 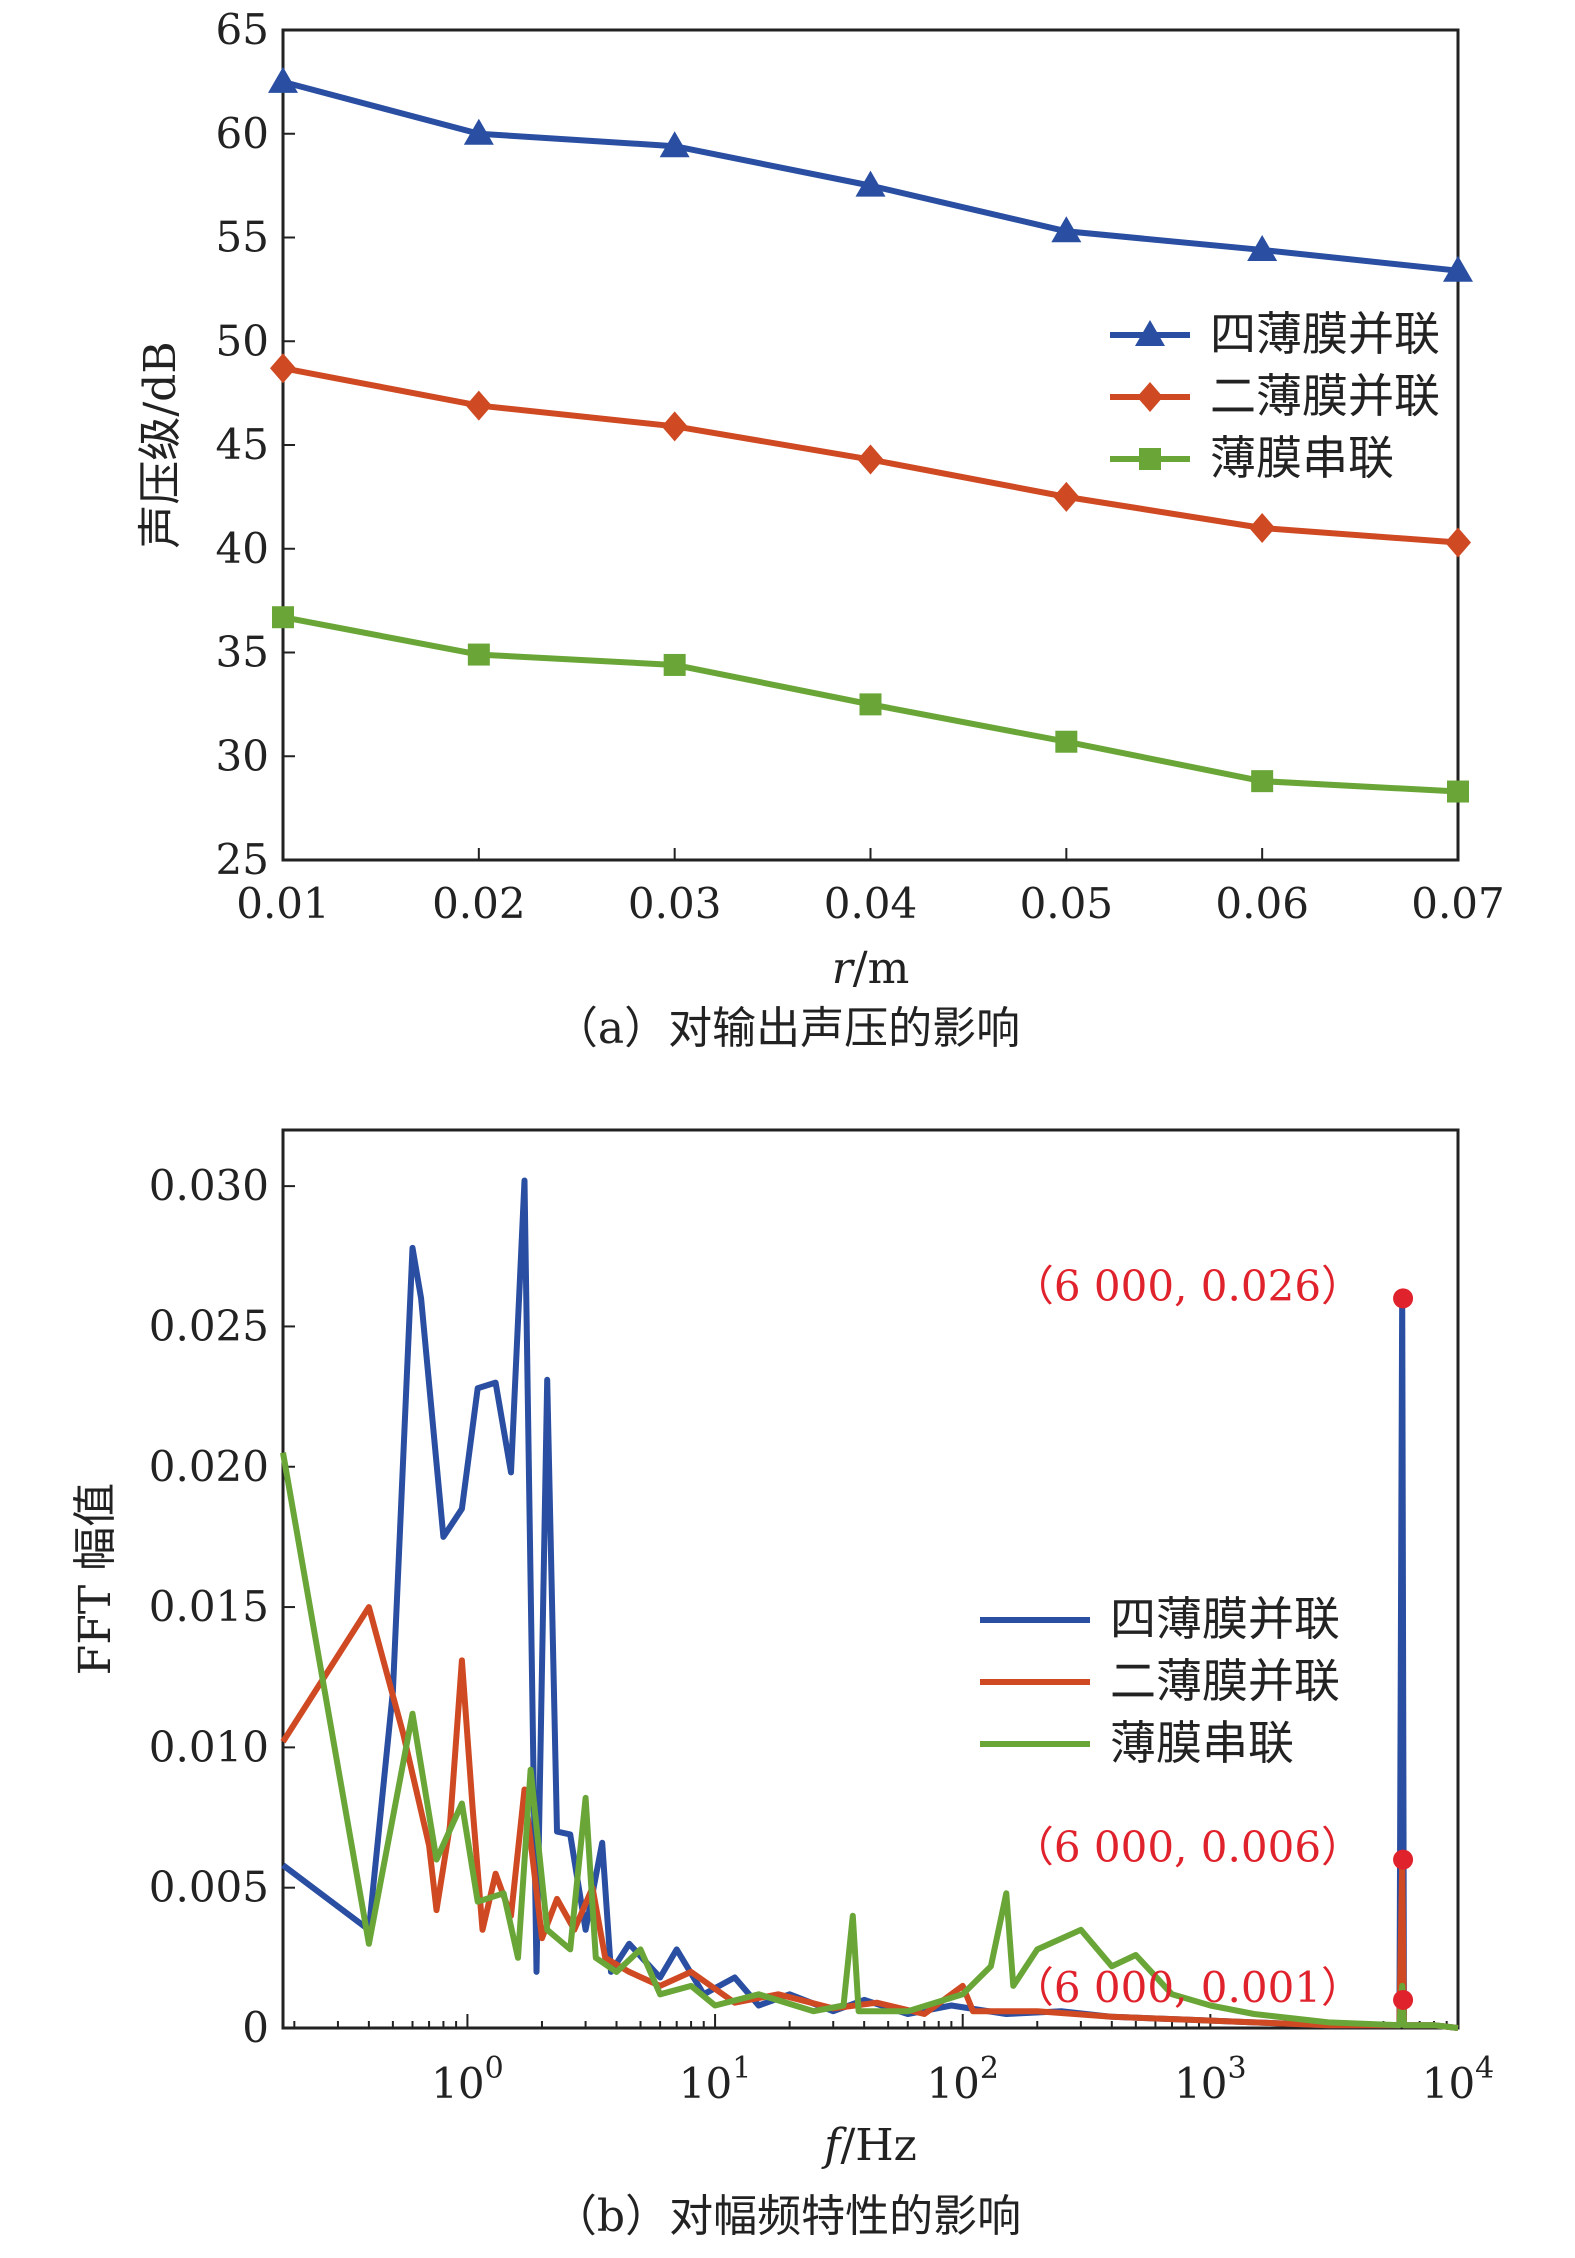 What do you see at coordinates (1067, 903) in the screenshot?
I see `chart-a-x-tick-label: 0.05` at bounding box center [1067, 903].